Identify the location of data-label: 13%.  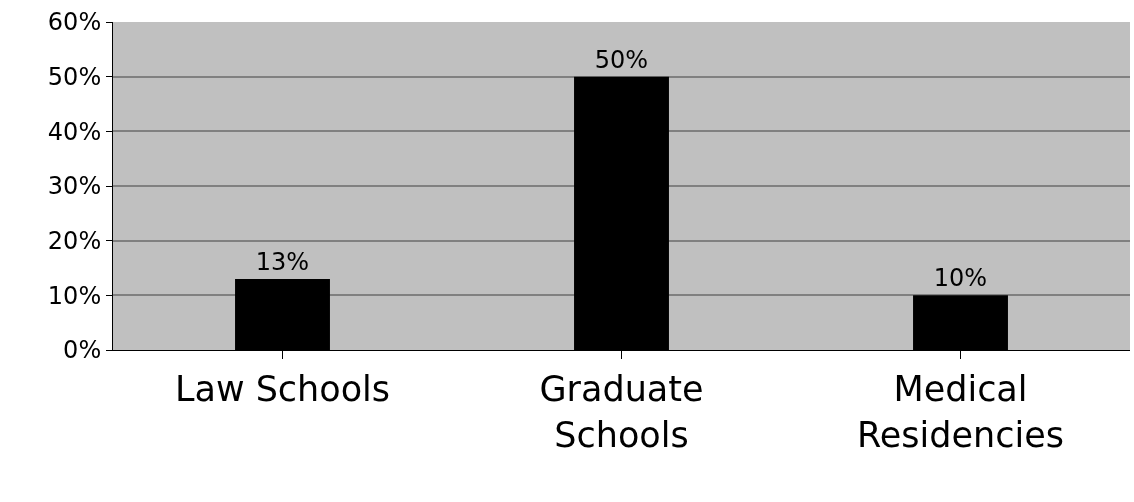
(282, 261).